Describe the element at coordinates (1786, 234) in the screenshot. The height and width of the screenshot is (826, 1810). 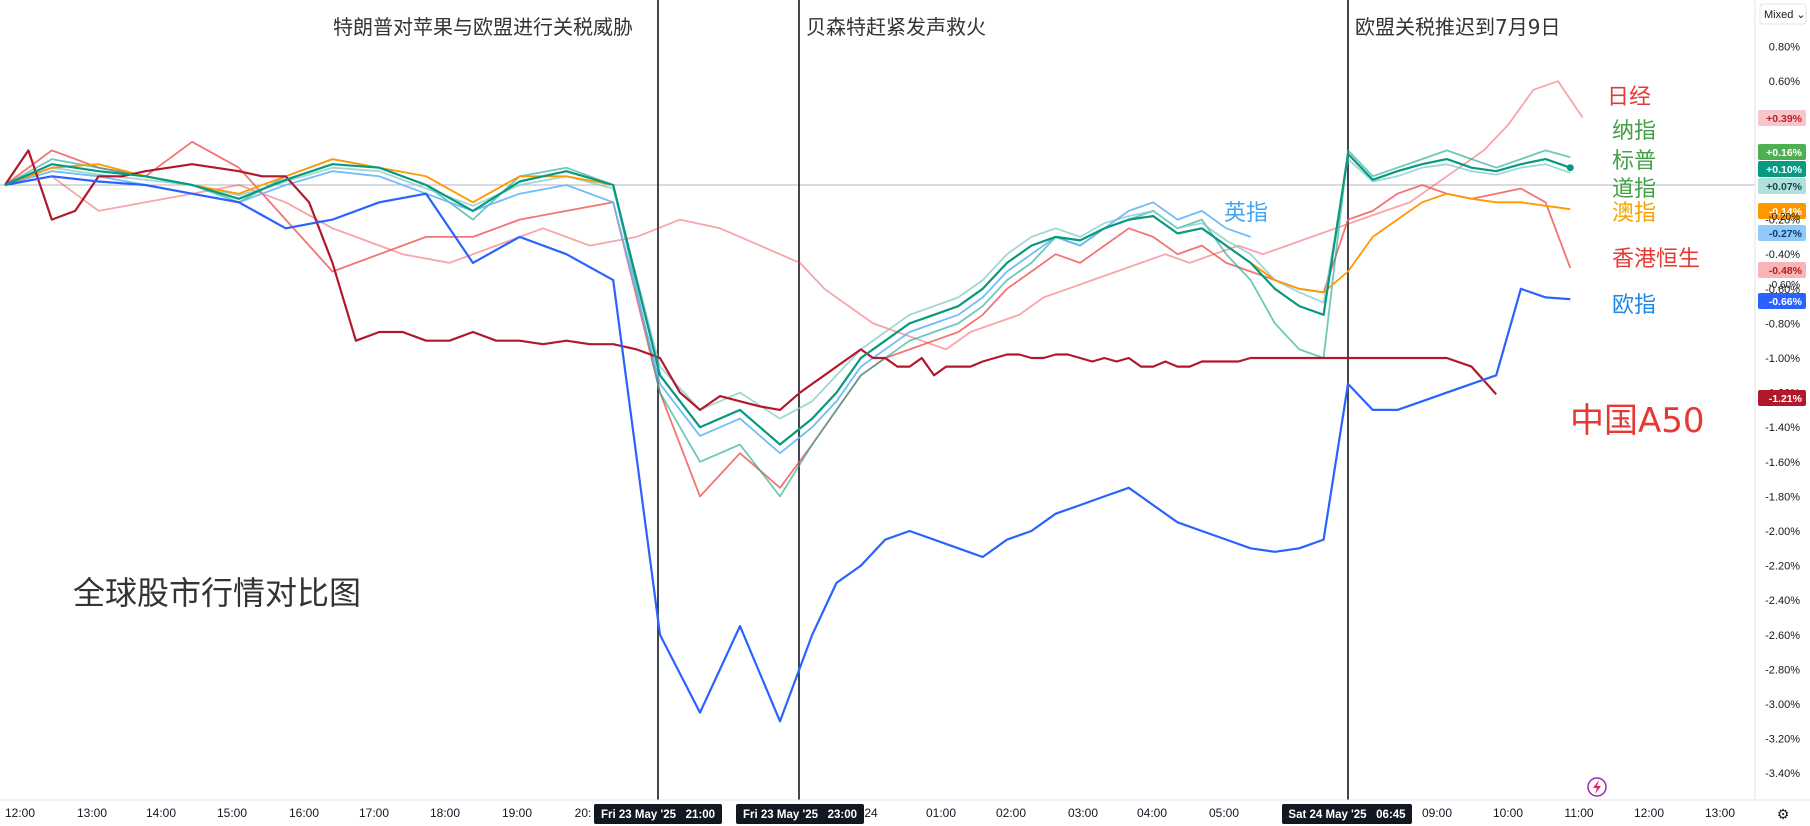
I see `last-value-label: -0.27%` at that location.